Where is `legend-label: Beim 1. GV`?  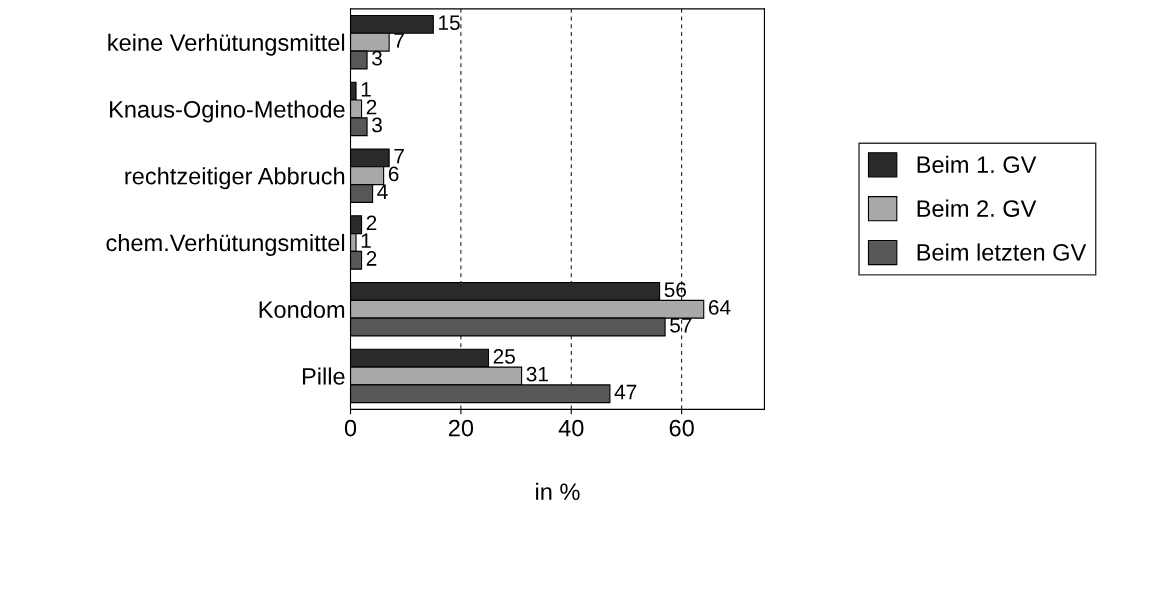 legend-label: Beim 1. GV is located at coordinates (977, 164).